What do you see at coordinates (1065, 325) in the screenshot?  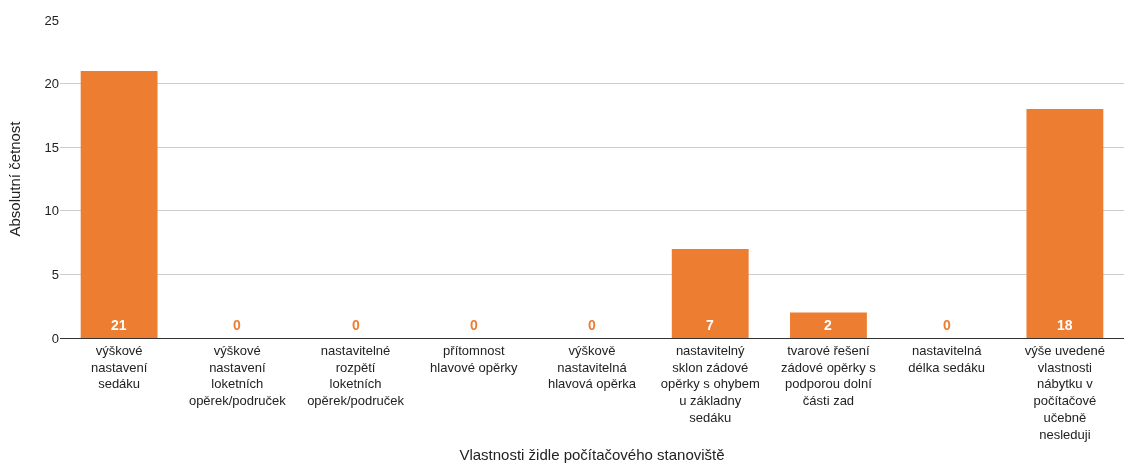 I see `data-label: 18` at bounding box center [1065, 325].